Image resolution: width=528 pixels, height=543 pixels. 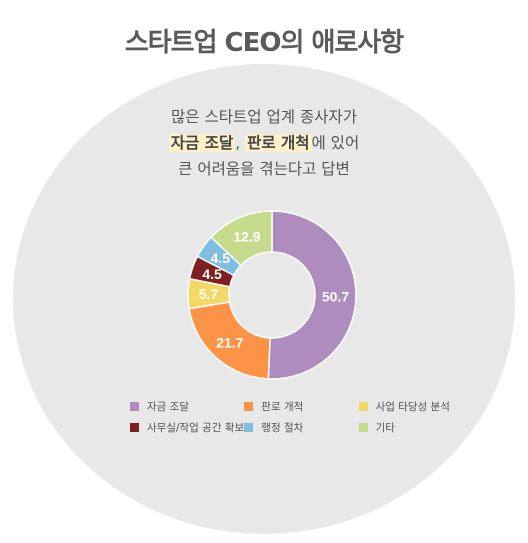 I want to click on legend-row: 사무실/작업 공간 확보 행정 절차 기타, so click(x=290, y=427).